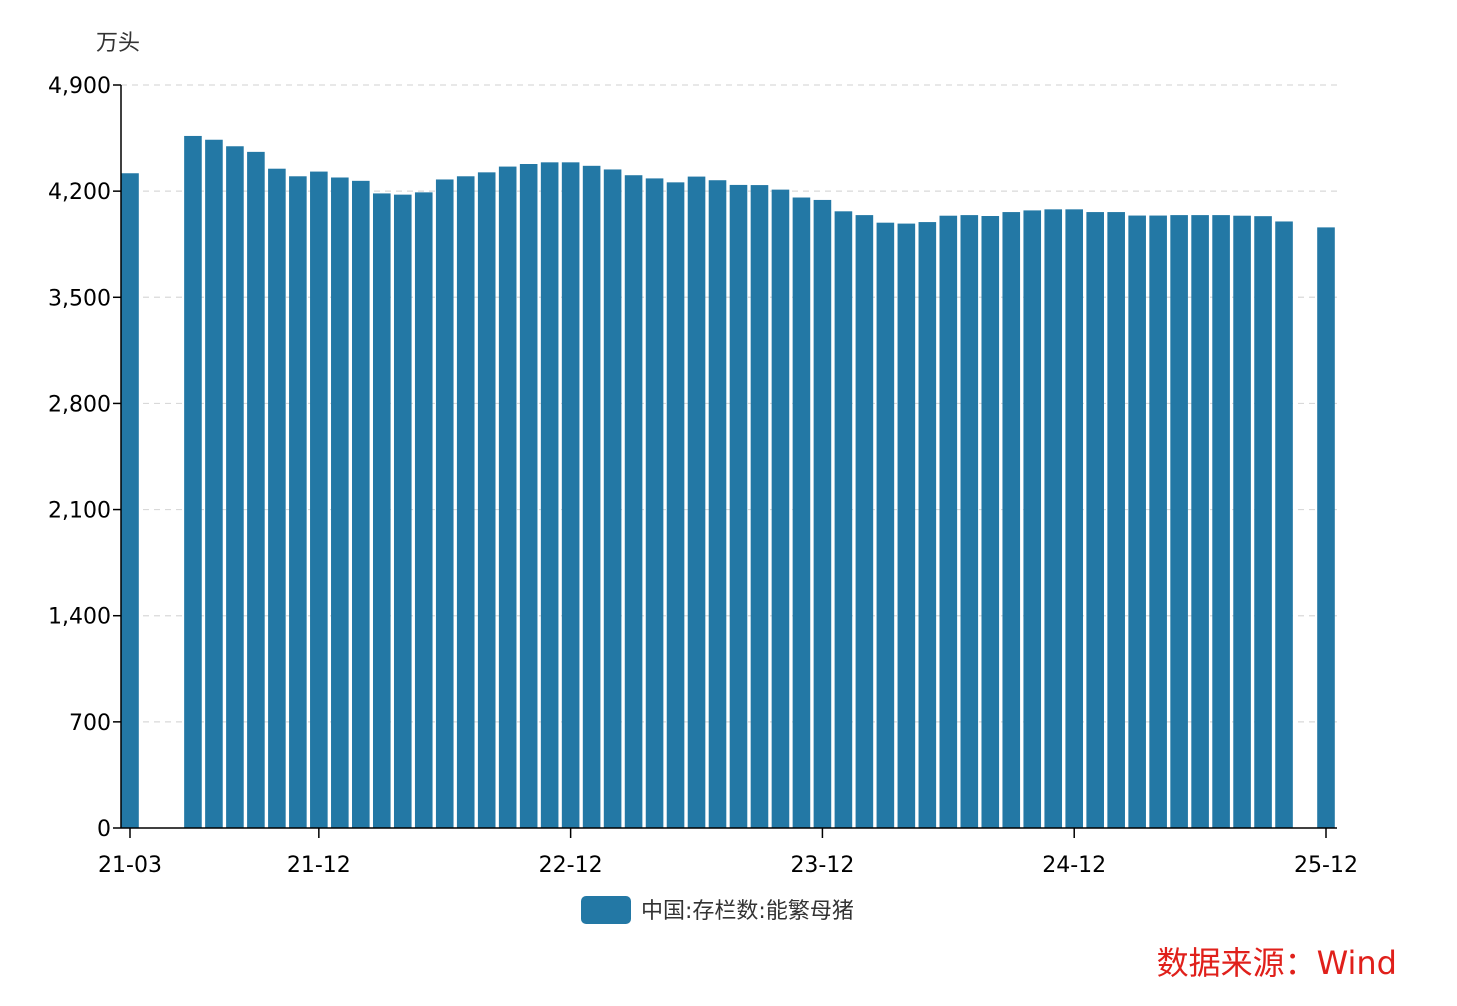 The height and width of the screenshot is (1006, 1457). What do you see at coordinates (79, 192) in the screenshot?
I see `y-tick-label: 4,200` at bounding box center [79, 192].